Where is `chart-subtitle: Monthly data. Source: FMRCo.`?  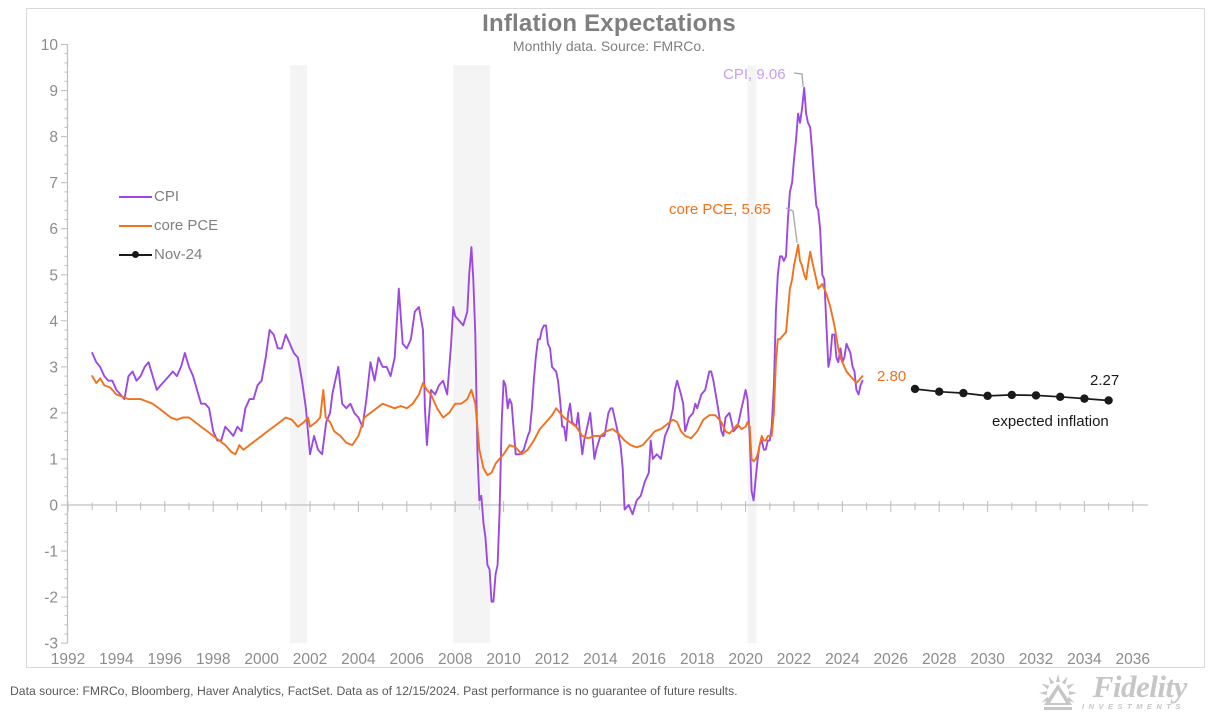 chart-subtitle: Monthly data. Source: FMRCo. is located at coordinates (609, 46).